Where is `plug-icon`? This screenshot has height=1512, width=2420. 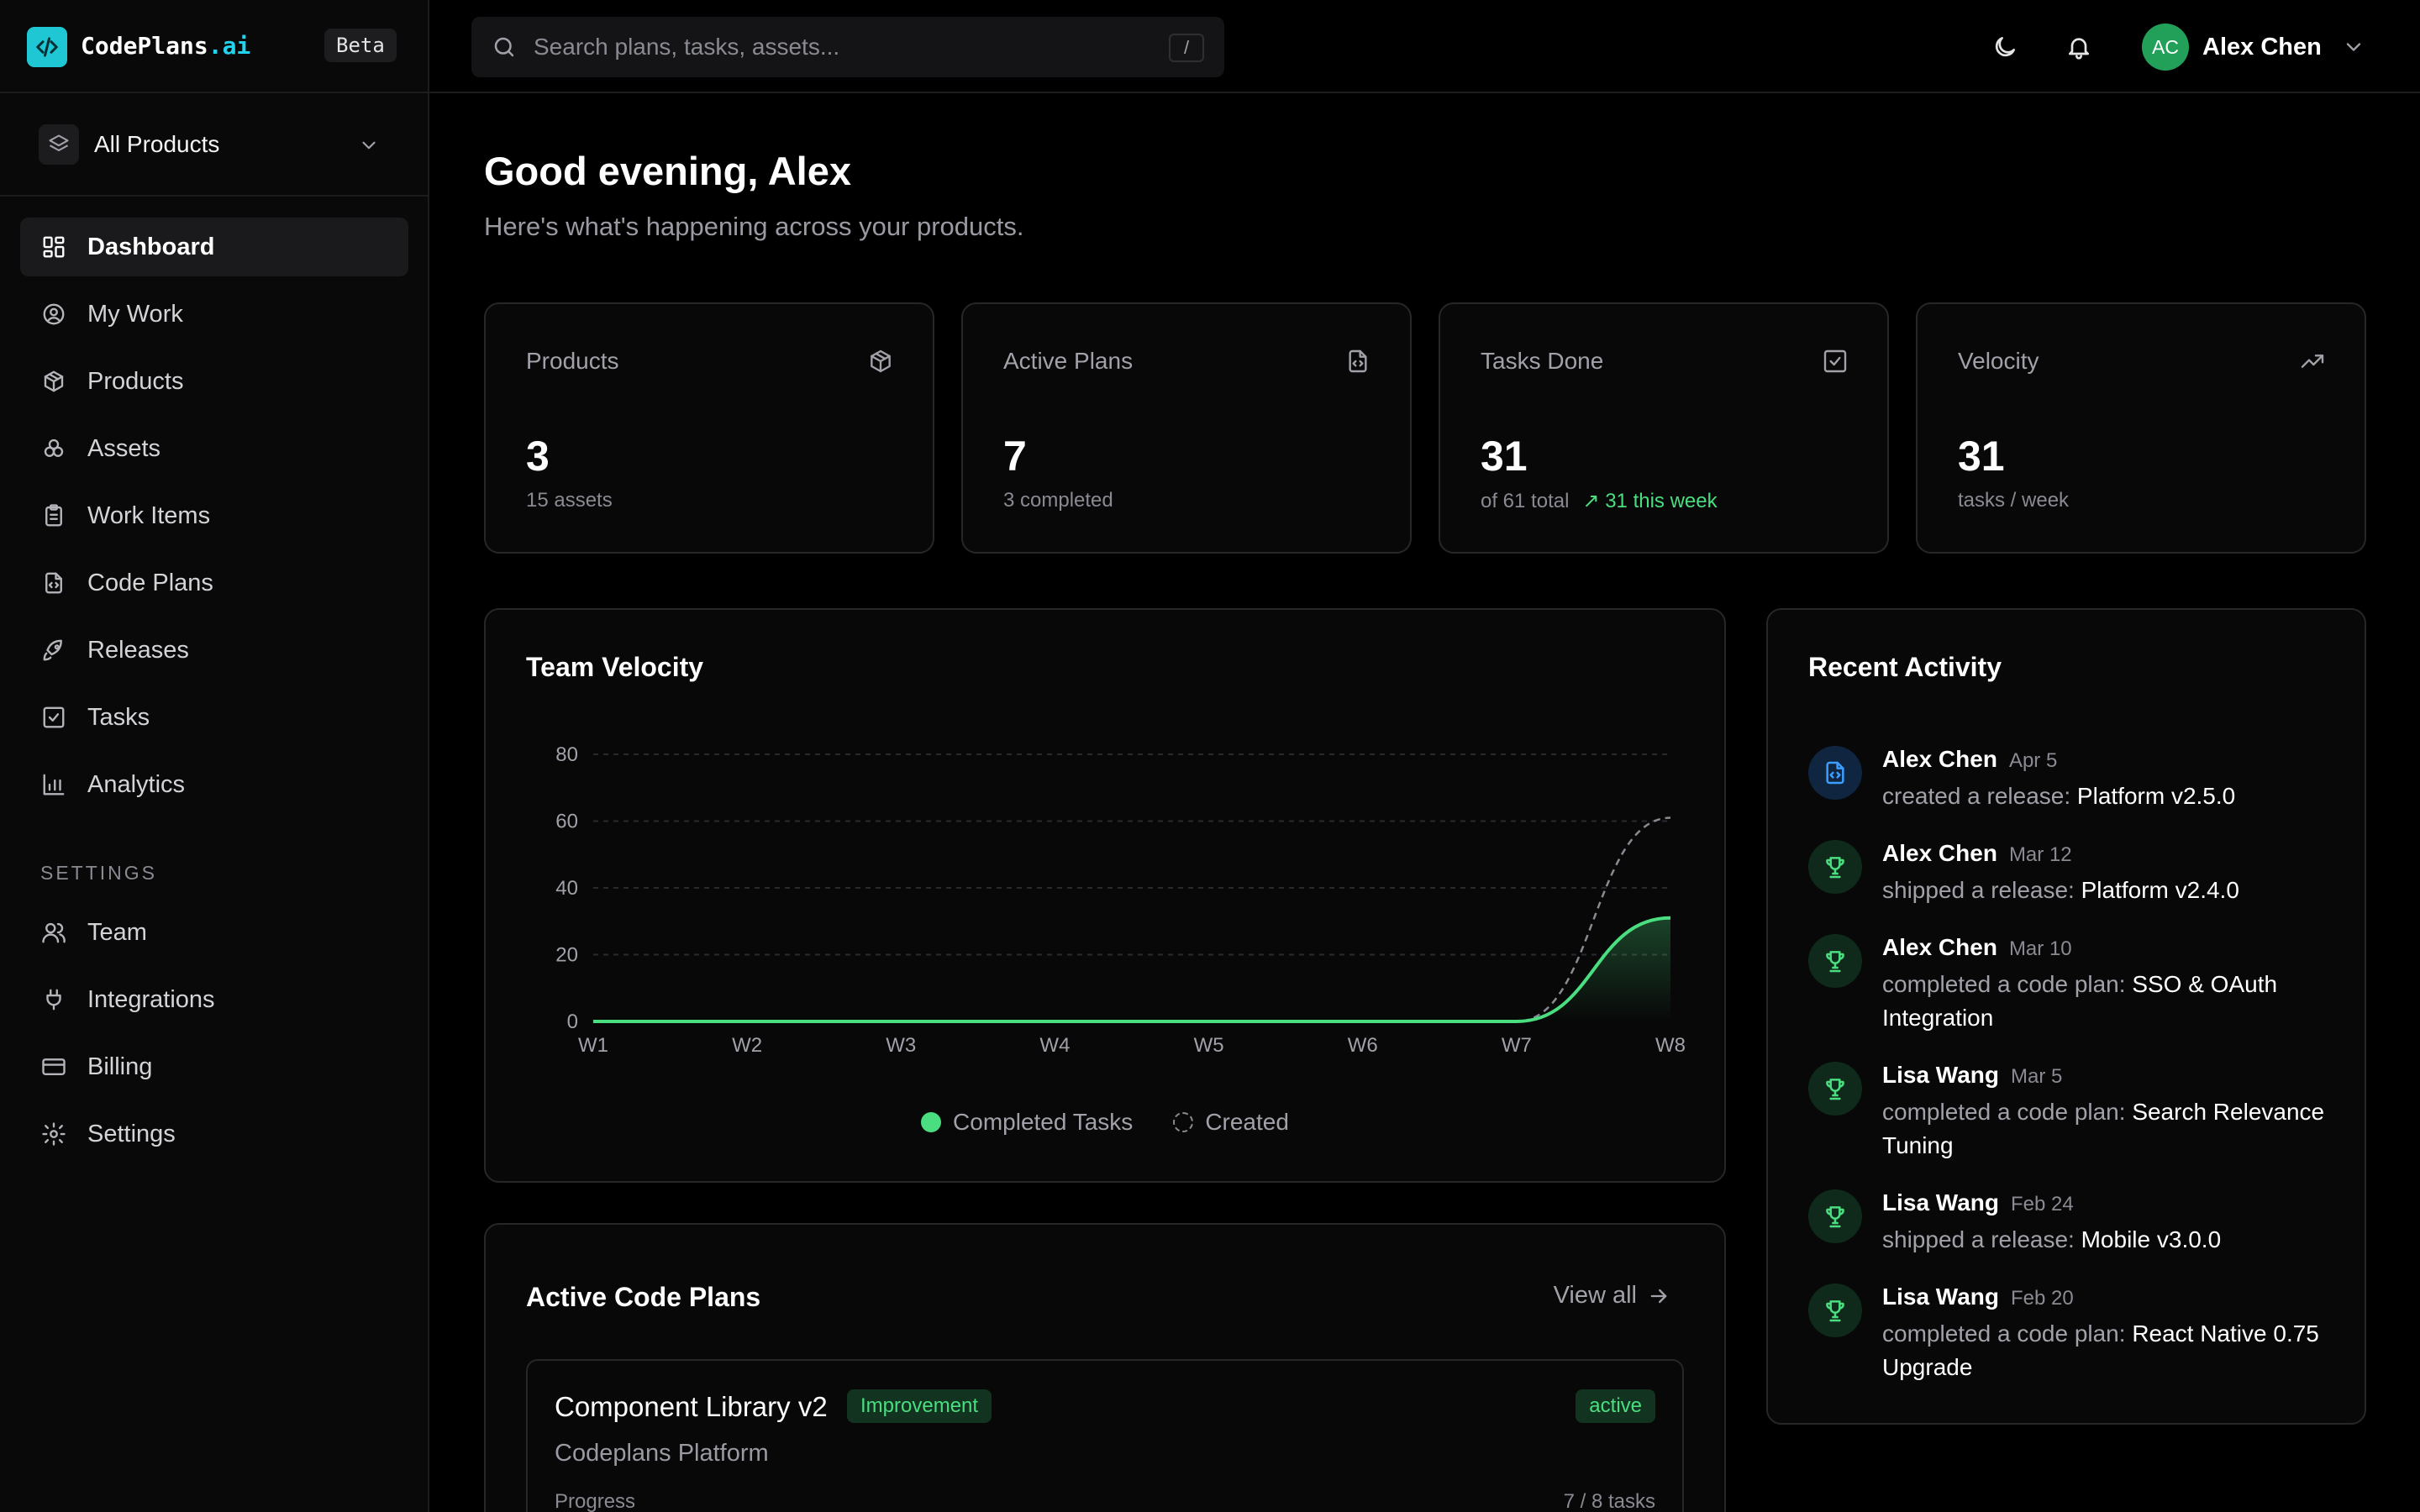 plug-icon is located at coordinates (53, 999).